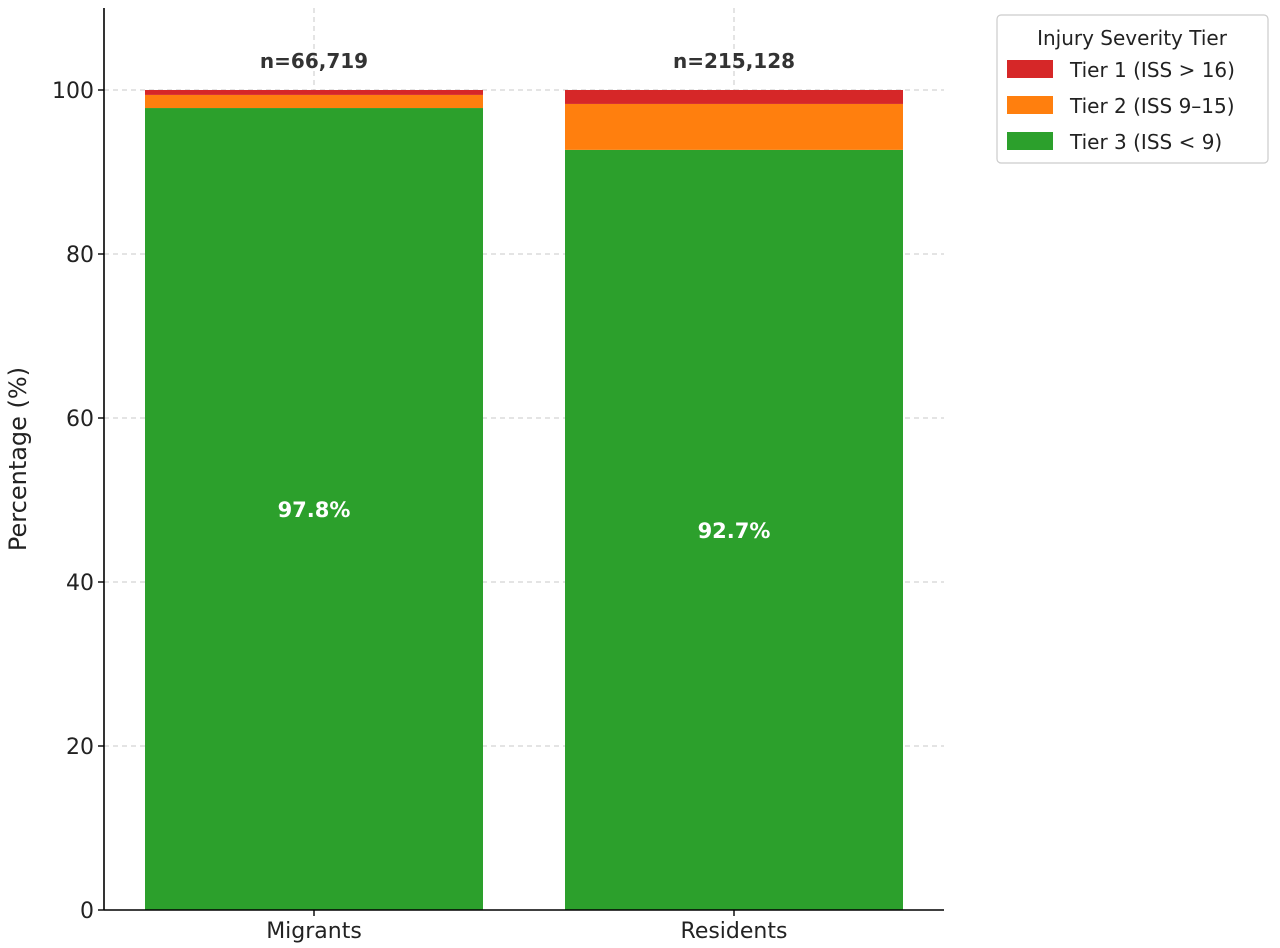  I want to click on y-tick-label: 100, so click(73, 91).